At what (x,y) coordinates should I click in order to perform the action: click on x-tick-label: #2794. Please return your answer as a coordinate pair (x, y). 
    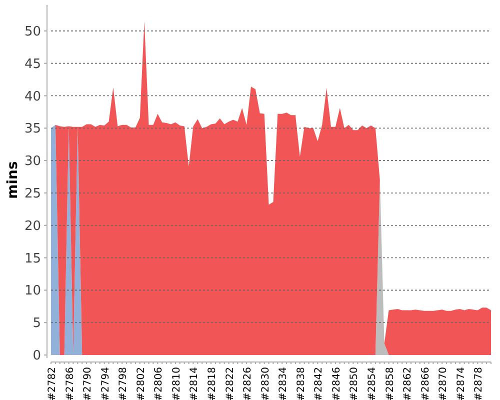
    Looking at the image, I should click on (106, 383).